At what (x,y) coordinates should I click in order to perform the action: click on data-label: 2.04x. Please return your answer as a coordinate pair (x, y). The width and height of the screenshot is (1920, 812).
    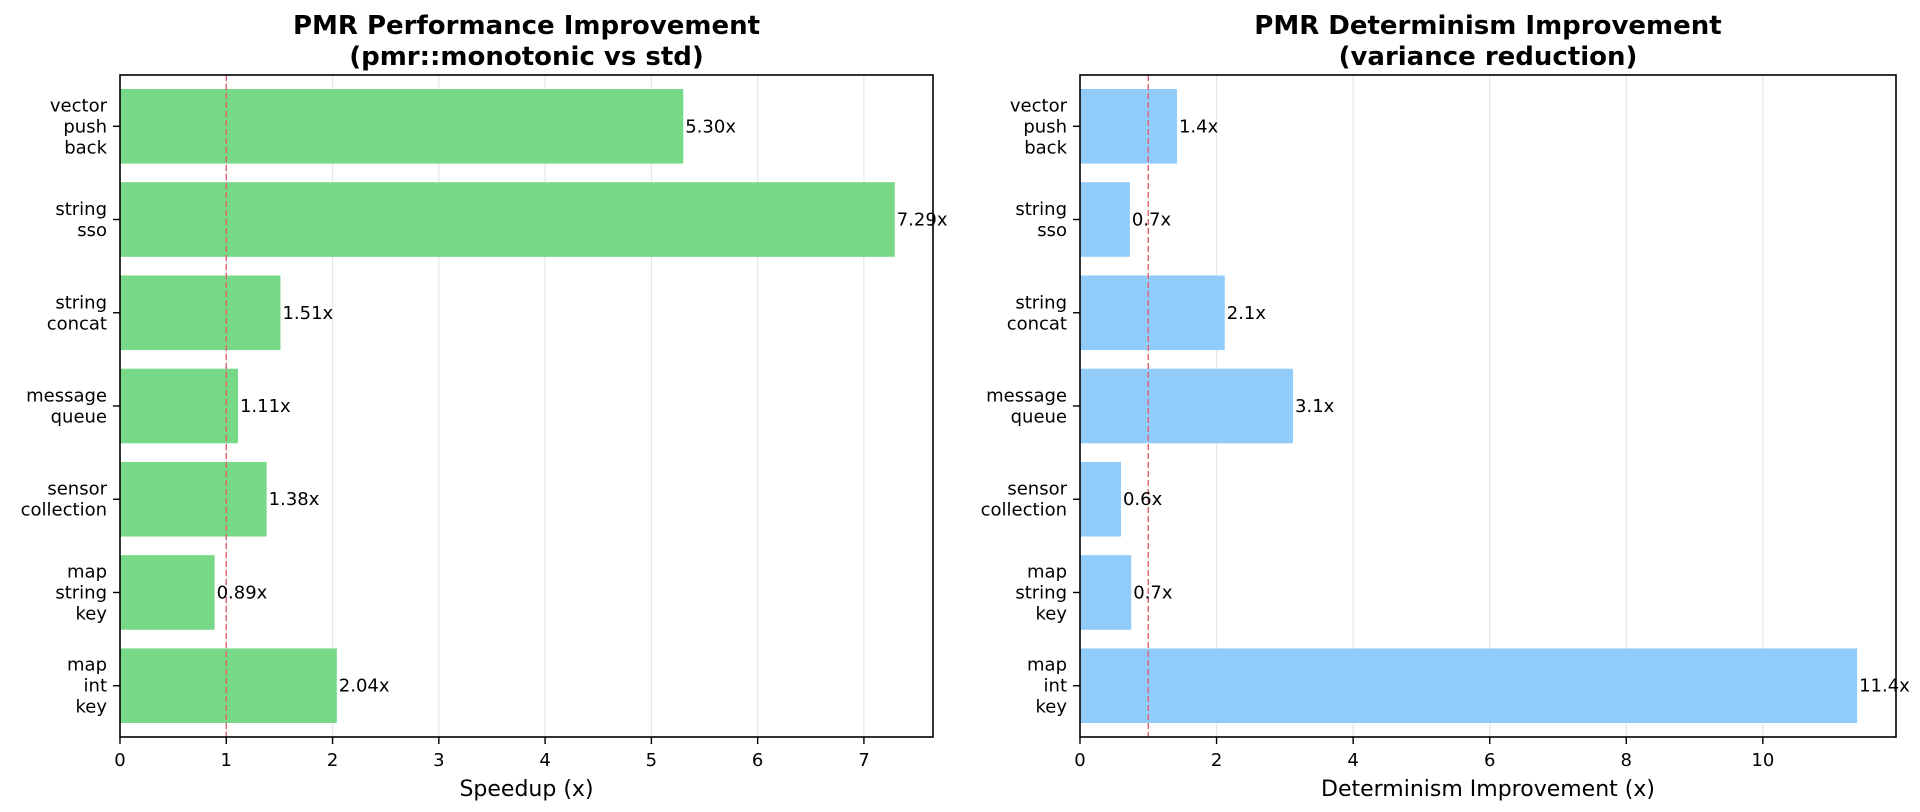
    Looking at the image, I should click on (364, 686).